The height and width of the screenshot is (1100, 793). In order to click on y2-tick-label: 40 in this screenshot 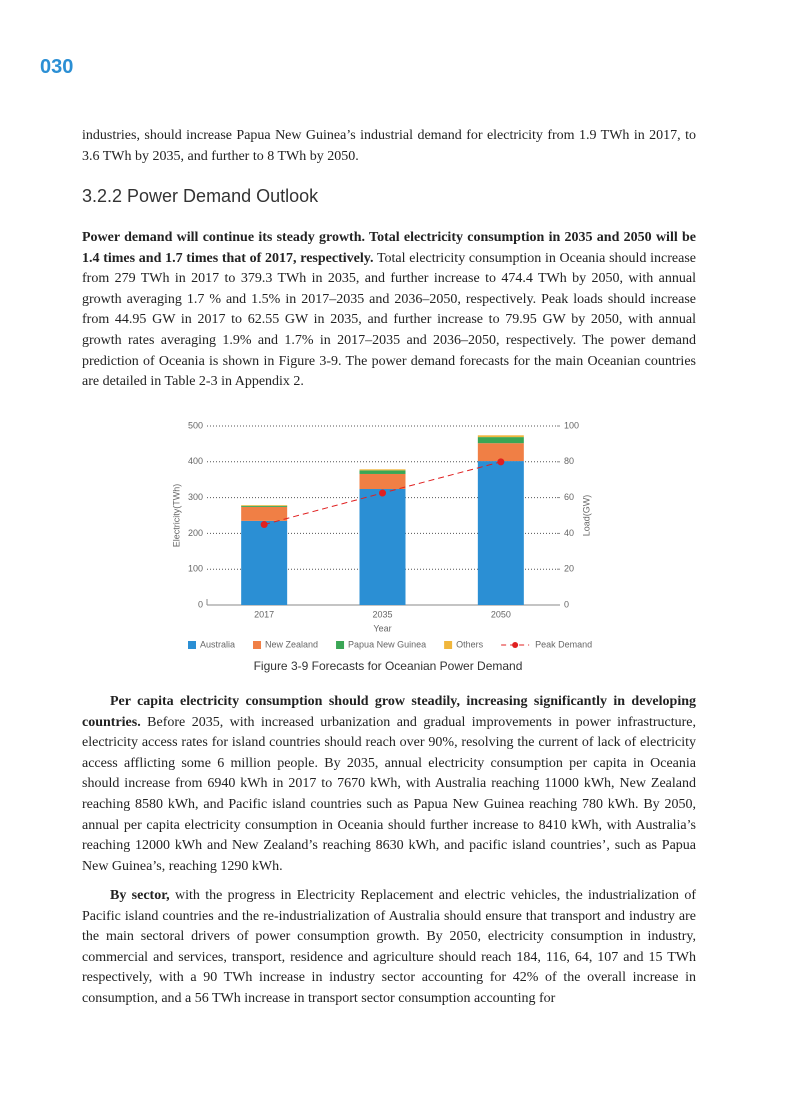, I will do `click(569, 533)`.